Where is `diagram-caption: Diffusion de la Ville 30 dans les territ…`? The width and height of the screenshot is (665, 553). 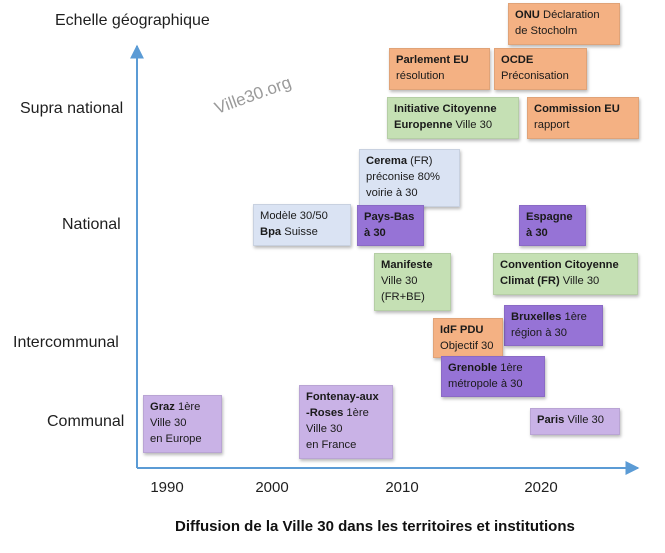 diagram-caption: Diffusion de la Ville 30 dans les territ… is located at coordinates (375, 526).